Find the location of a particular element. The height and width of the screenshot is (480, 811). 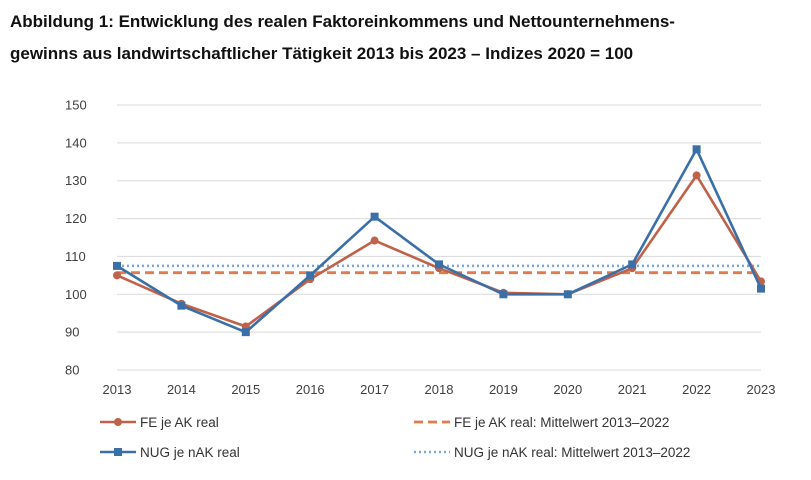

y-tick-label: 120 is located at coordinates (76, 218).